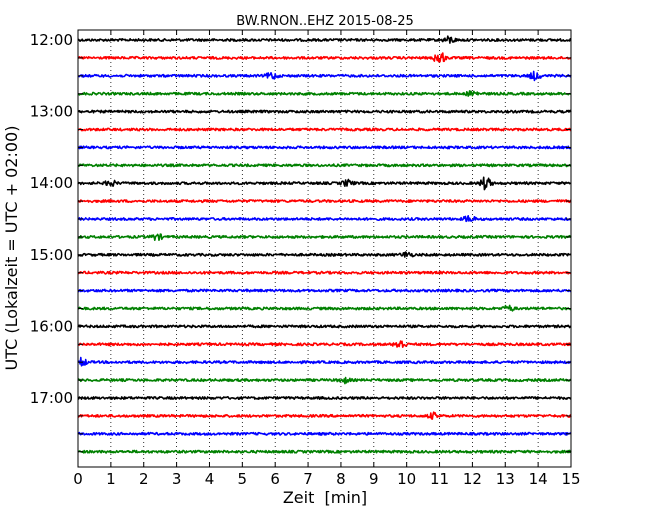  Describe the element at coordinates (177, 479) in the screenshot. I see `x-tick-label: 3` at that location.